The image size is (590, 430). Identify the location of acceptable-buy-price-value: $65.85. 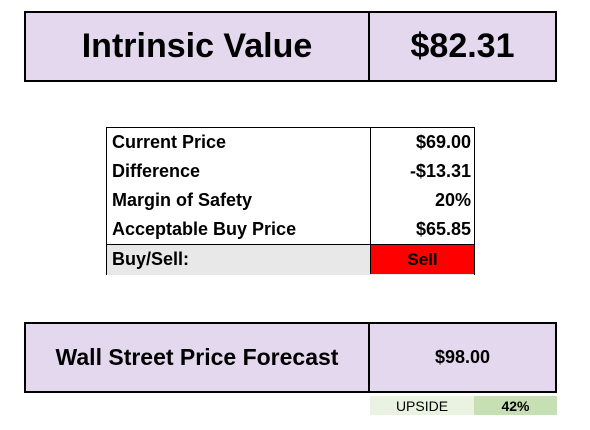
(443, 229).